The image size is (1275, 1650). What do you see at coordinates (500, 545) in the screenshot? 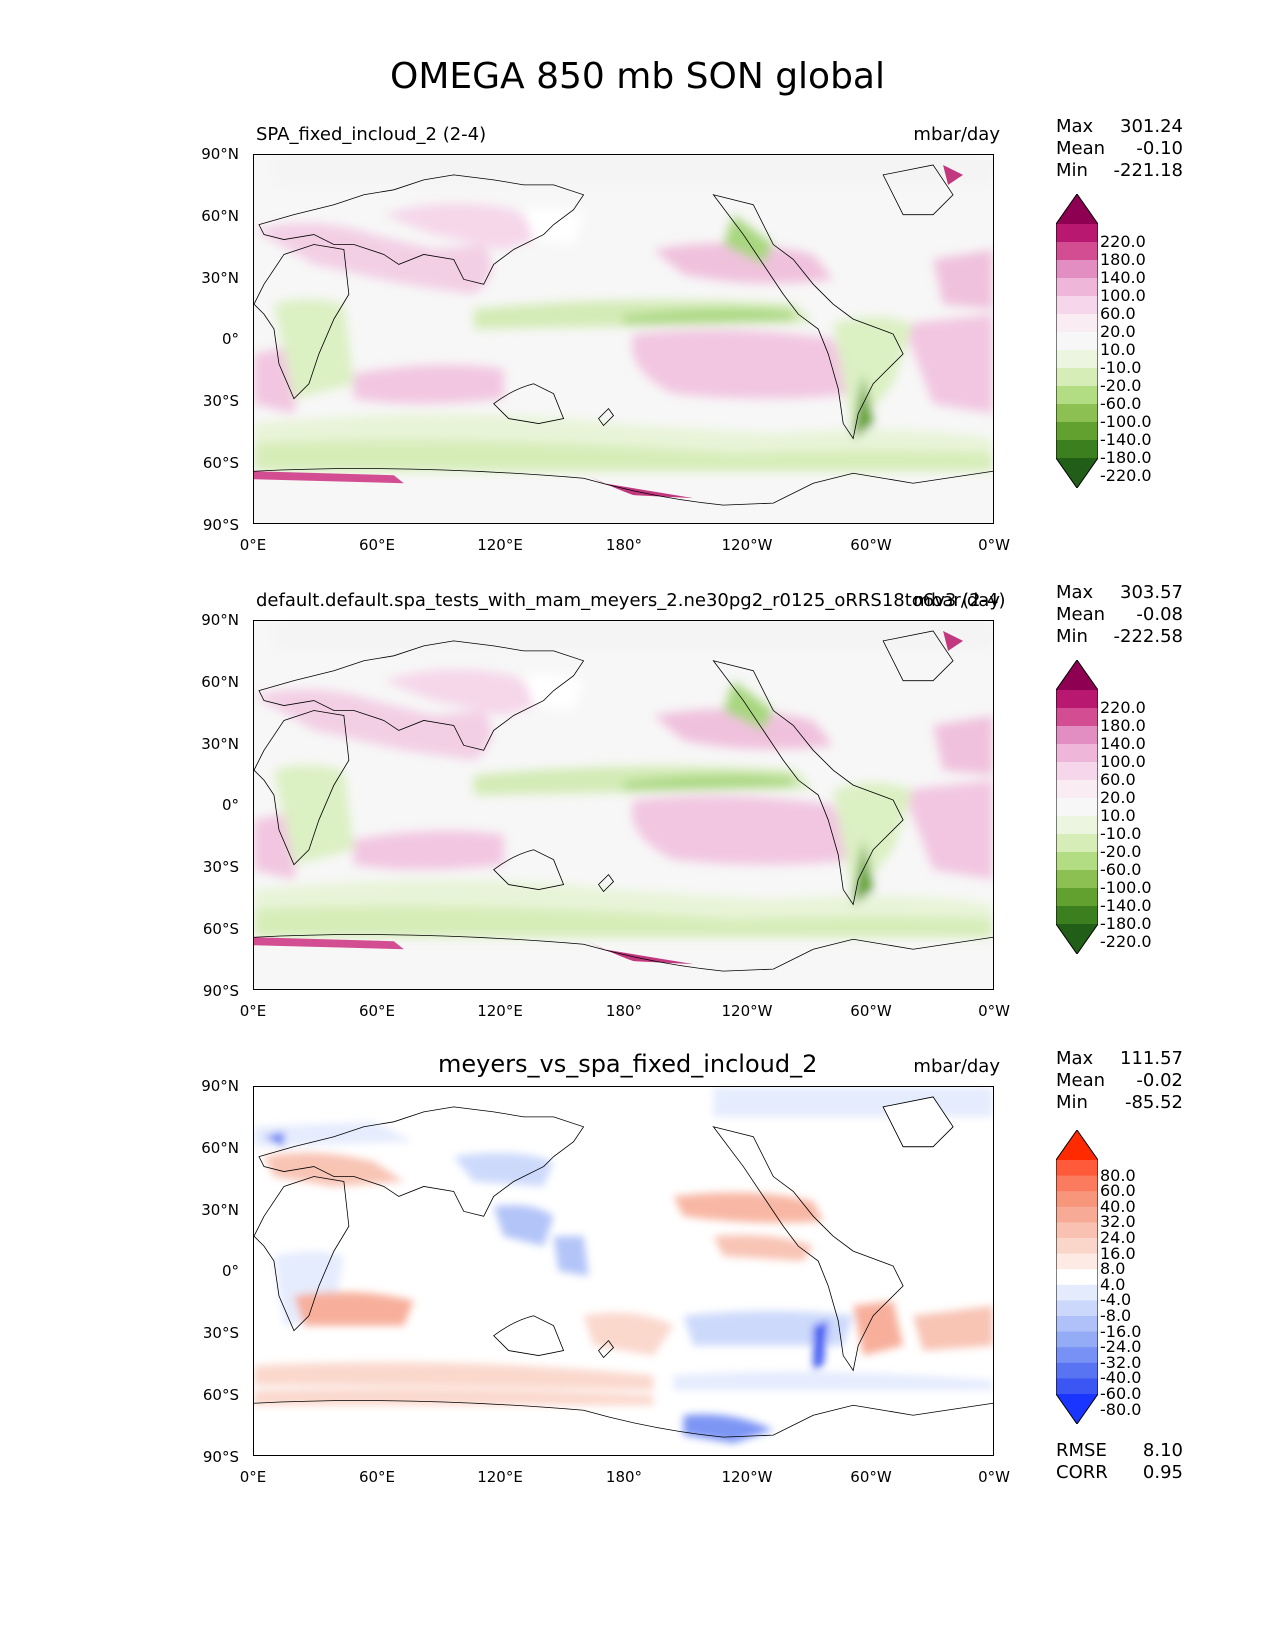
I see `x-tick-label: 120°E` at bounding box center [500, 545].